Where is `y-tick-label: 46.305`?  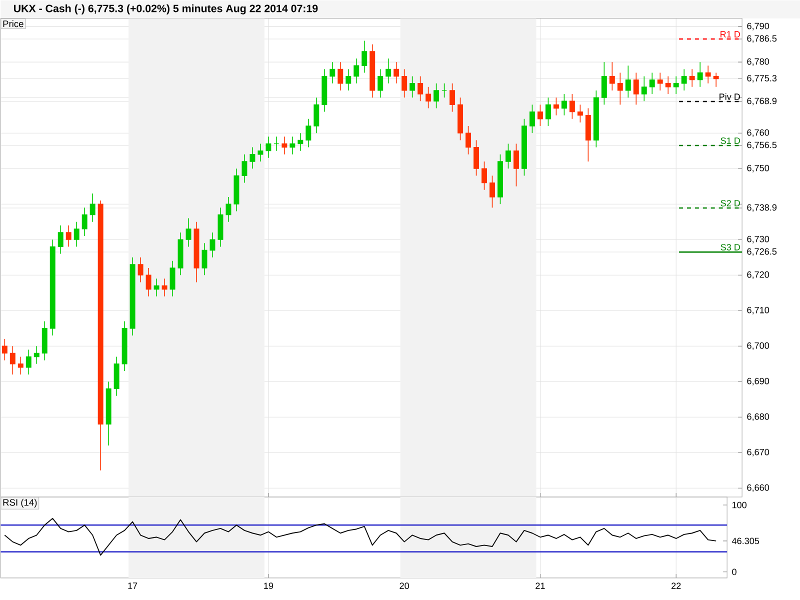 y-tick-label: 46.305 is located at coordinates (746, 541).